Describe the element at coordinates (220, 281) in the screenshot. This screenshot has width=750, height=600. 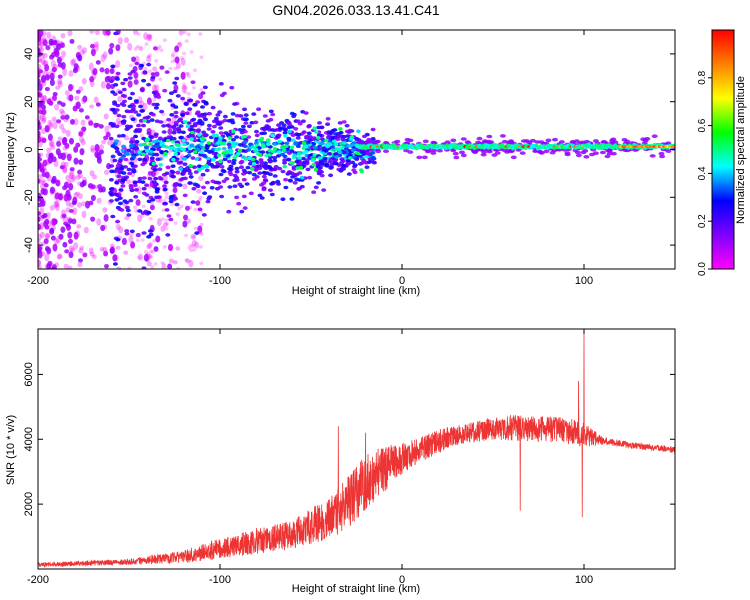
I see `spectrogram-x-tick-label: -100` at that location.